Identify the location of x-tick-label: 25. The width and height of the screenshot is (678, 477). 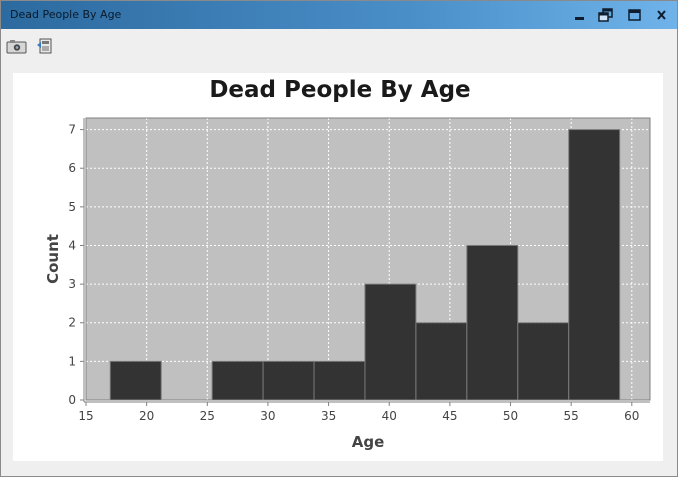
(207, 416).